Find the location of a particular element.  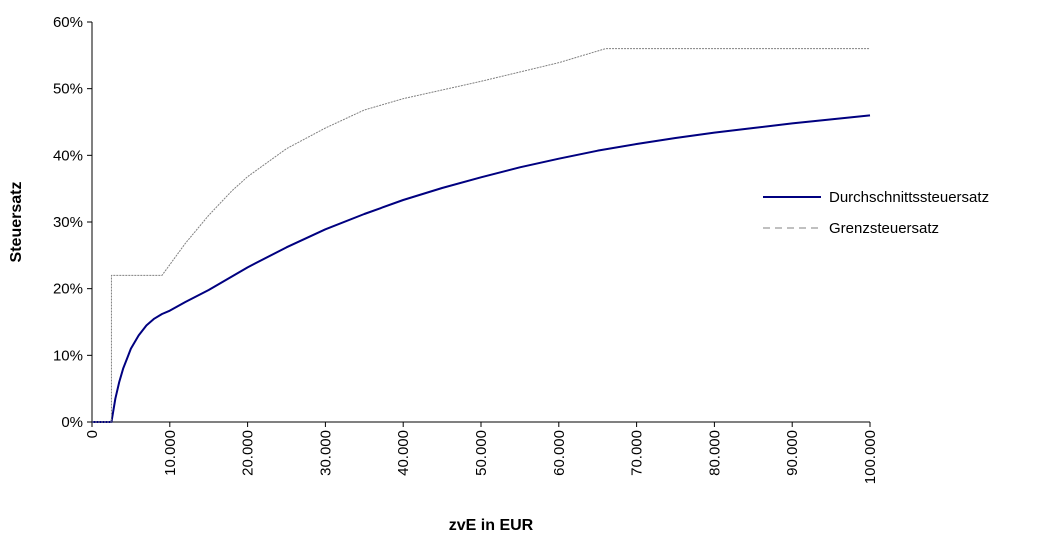

y-tick-label: 30% is located at coordinates (68, 222).